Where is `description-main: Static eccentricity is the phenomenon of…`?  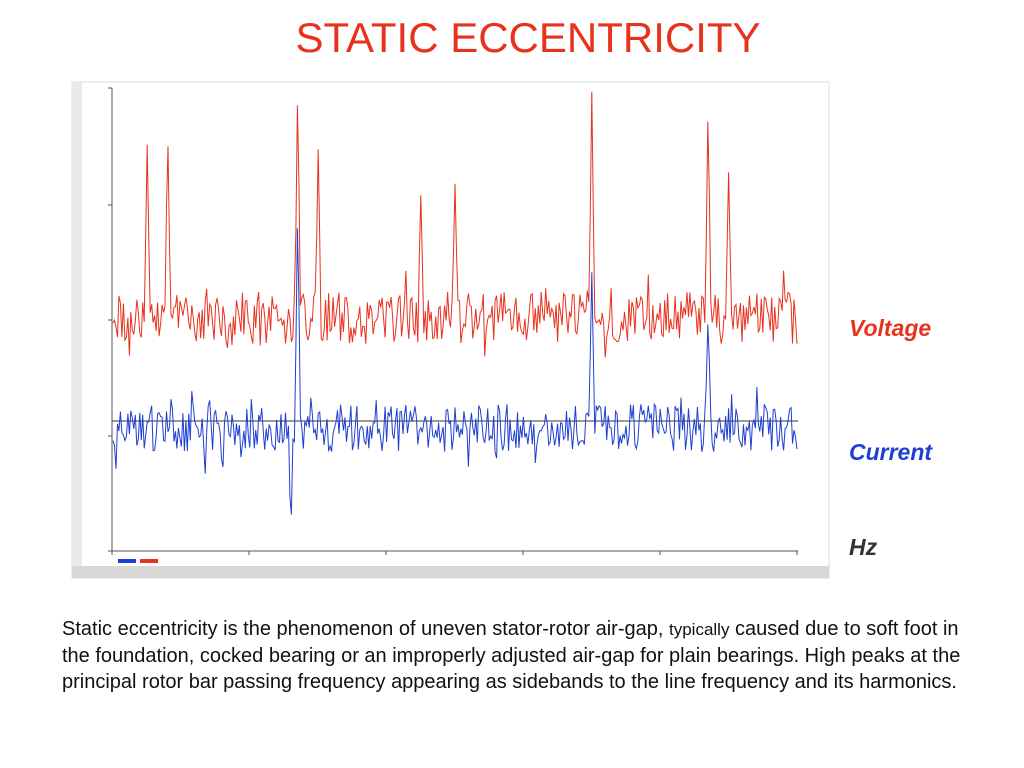
description-main: Static eccentricity is the phenomenon of… is located at coordinates (363, 629).